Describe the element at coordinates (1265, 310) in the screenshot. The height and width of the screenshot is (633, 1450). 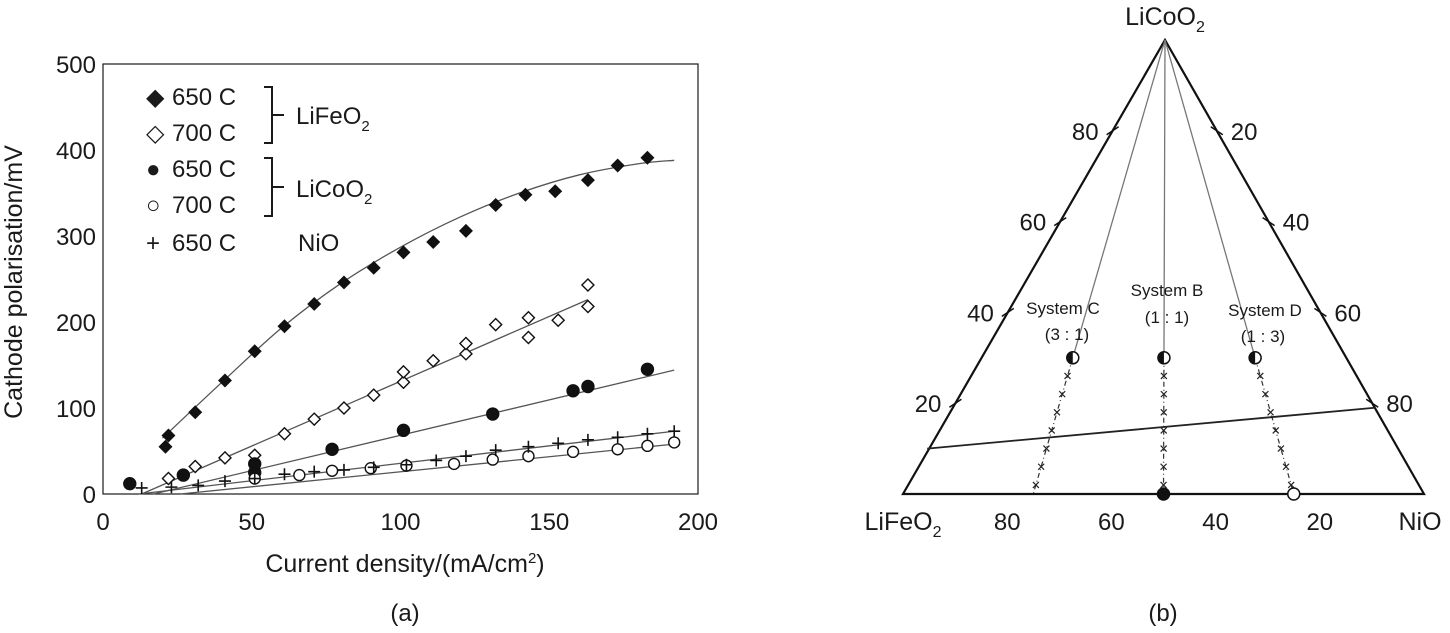
I see `system-label: System D` at that location.